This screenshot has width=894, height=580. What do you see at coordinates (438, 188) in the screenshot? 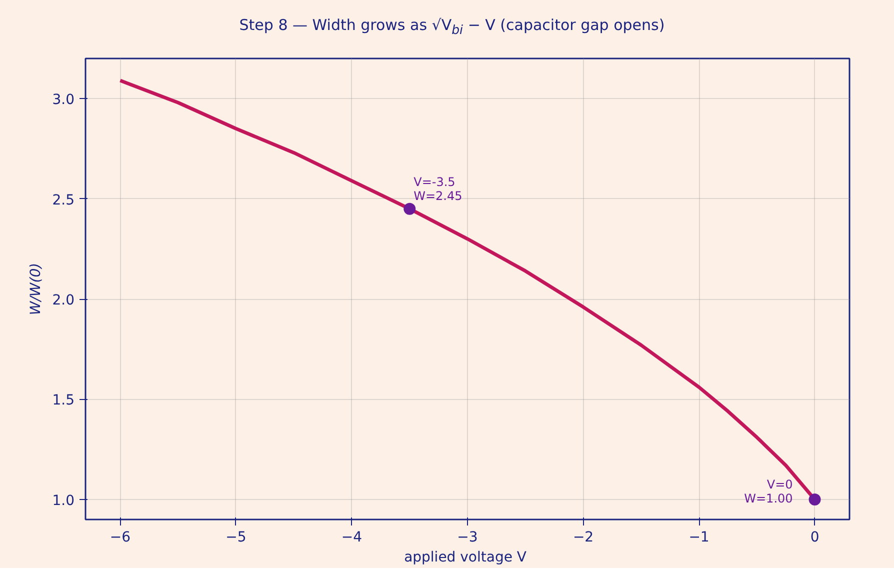
I see `annotation: V=-3.5 W=2.45` at bounding box center [438, 188].